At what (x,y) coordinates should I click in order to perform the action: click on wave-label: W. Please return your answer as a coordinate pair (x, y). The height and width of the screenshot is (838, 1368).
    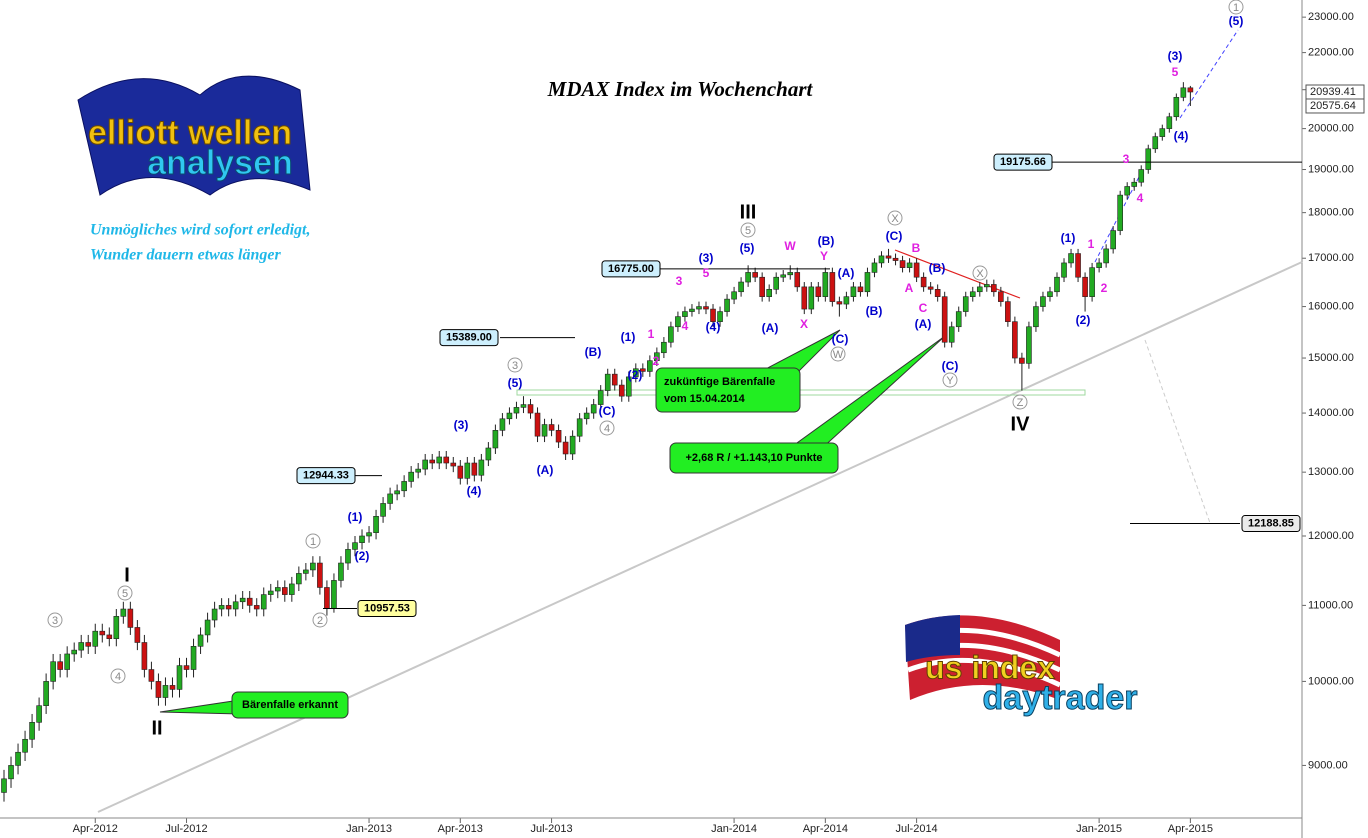
    Looking at the image, I should click on (838, 355).